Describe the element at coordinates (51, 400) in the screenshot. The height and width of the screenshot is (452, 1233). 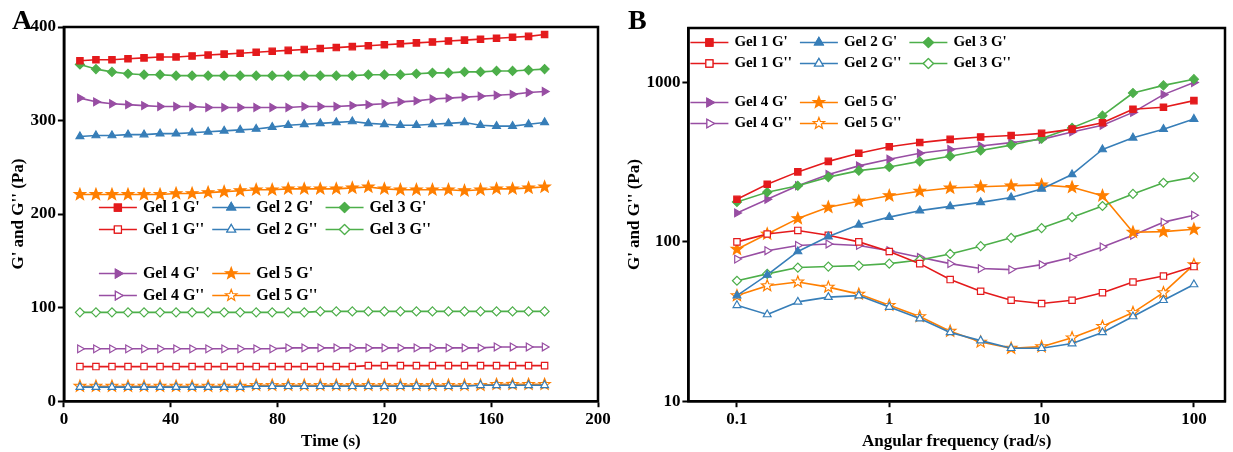
I see `y-tick-label: 0` at that location.